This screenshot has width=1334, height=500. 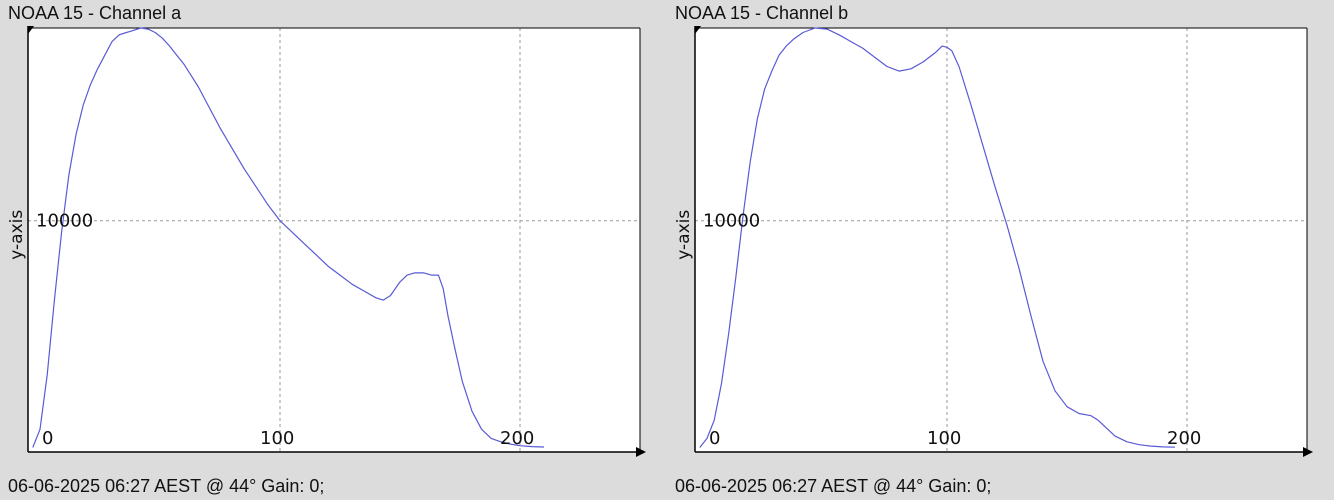 What do you see at coordinates (95, 13) in the screenshot?
I see `chart-title: NOAA 15 - Channel a` at bounding box center [95, 13].